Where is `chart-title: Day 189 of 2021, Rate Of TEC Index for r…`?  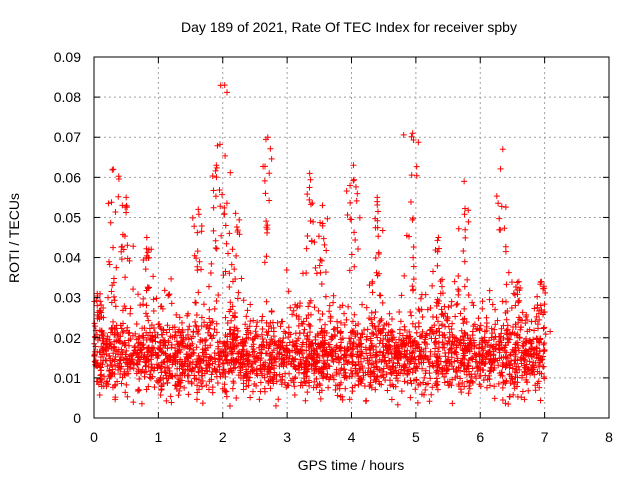 chart-title: Day 189 of 2021, Rate Of TEC Index for r… is located at coordinates (349, 27).